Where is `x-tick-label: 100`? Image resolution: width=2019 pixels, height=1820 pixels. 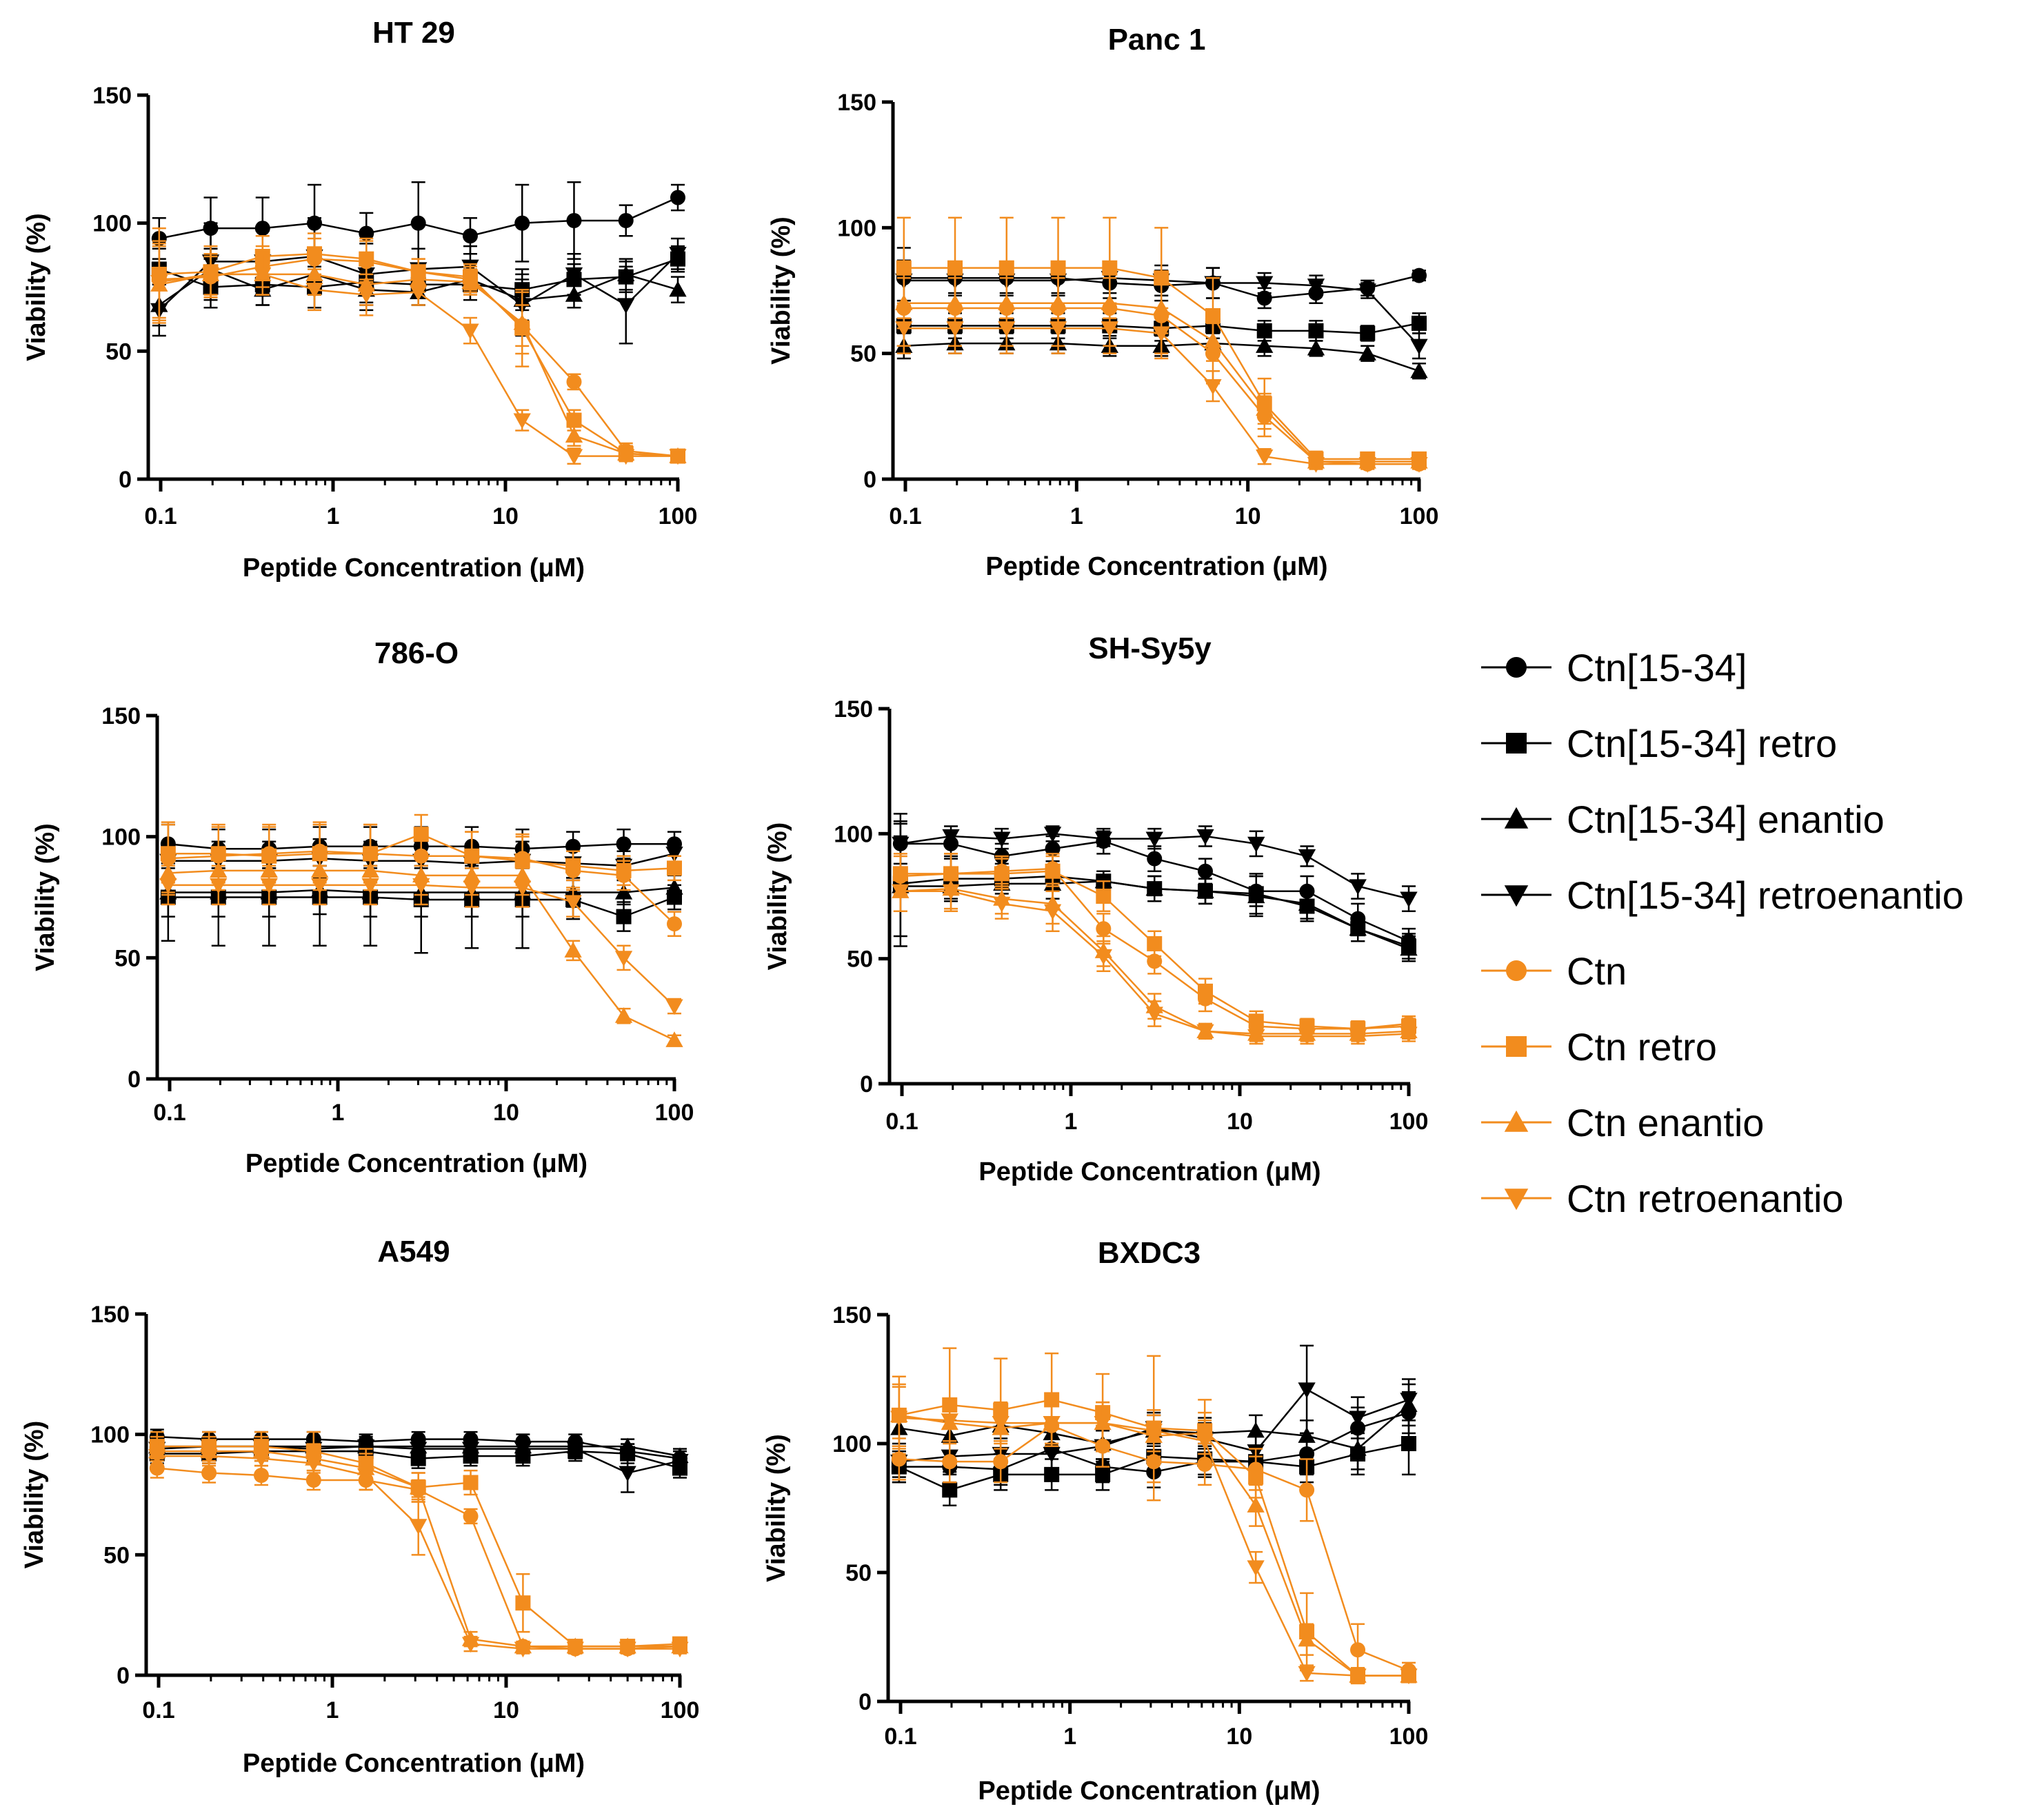
x-tick-label: 100 is located at coordinates (674, 1113).